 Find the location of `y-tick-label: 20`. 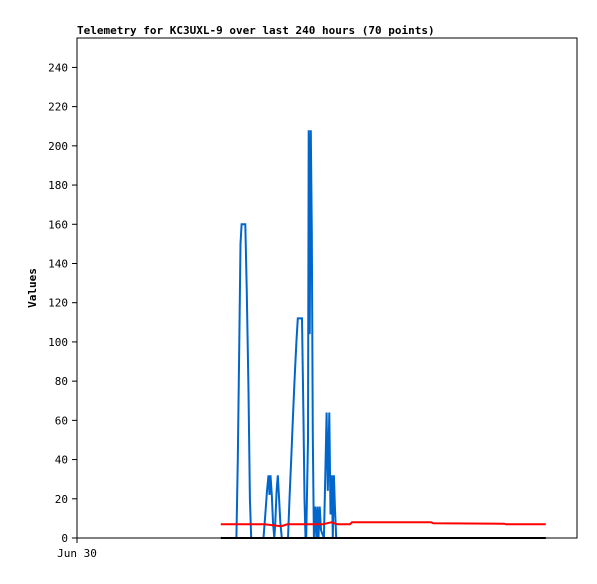

y-tick-label: 20 is located at coordinates (61, 499).